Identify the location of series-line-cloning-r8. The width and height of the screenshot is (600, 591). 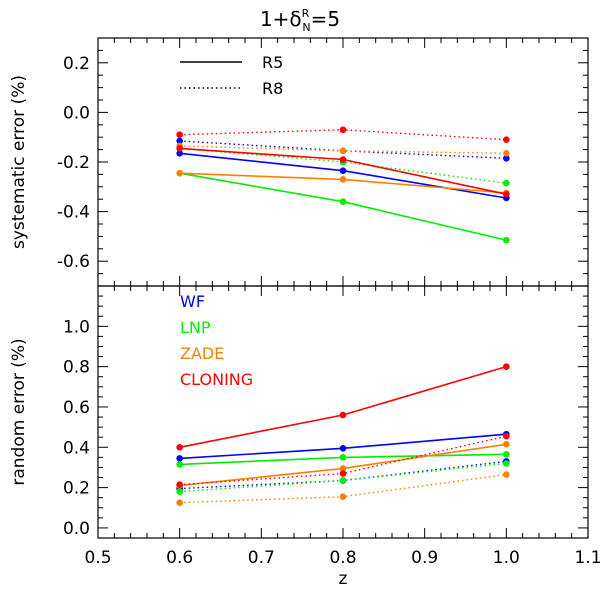
(343, 460).